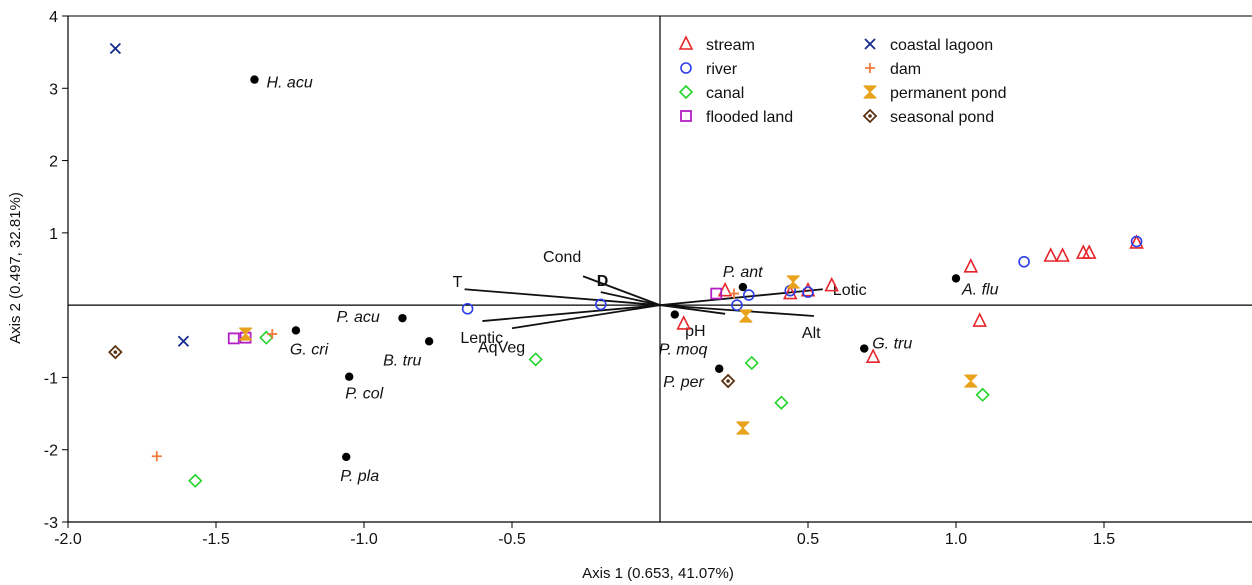  I want to click on legend-marker-seasonal-pond, so click(870, 116).